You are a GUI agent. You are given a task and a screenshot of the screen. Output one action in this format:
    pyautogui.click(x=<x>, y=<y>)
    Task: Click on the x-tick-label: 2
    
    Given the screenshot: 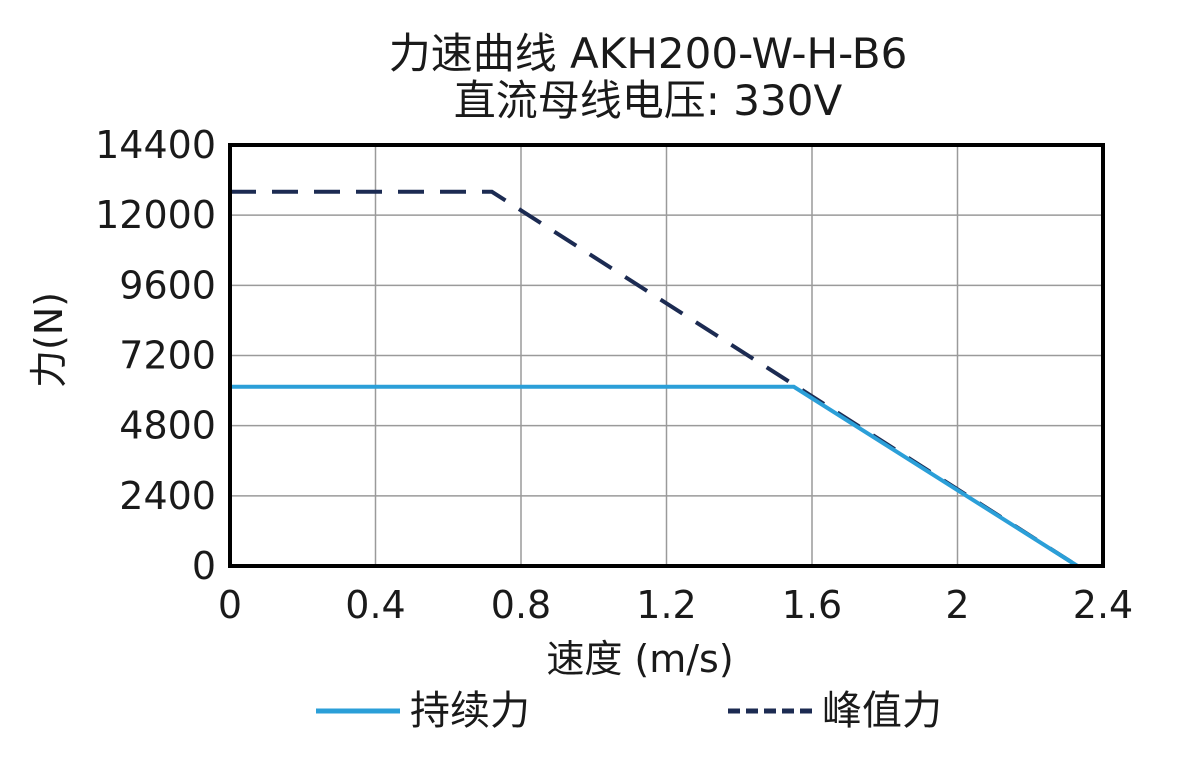 What is the action you would take?
    pyautogui.click(x=957, y=605)
    